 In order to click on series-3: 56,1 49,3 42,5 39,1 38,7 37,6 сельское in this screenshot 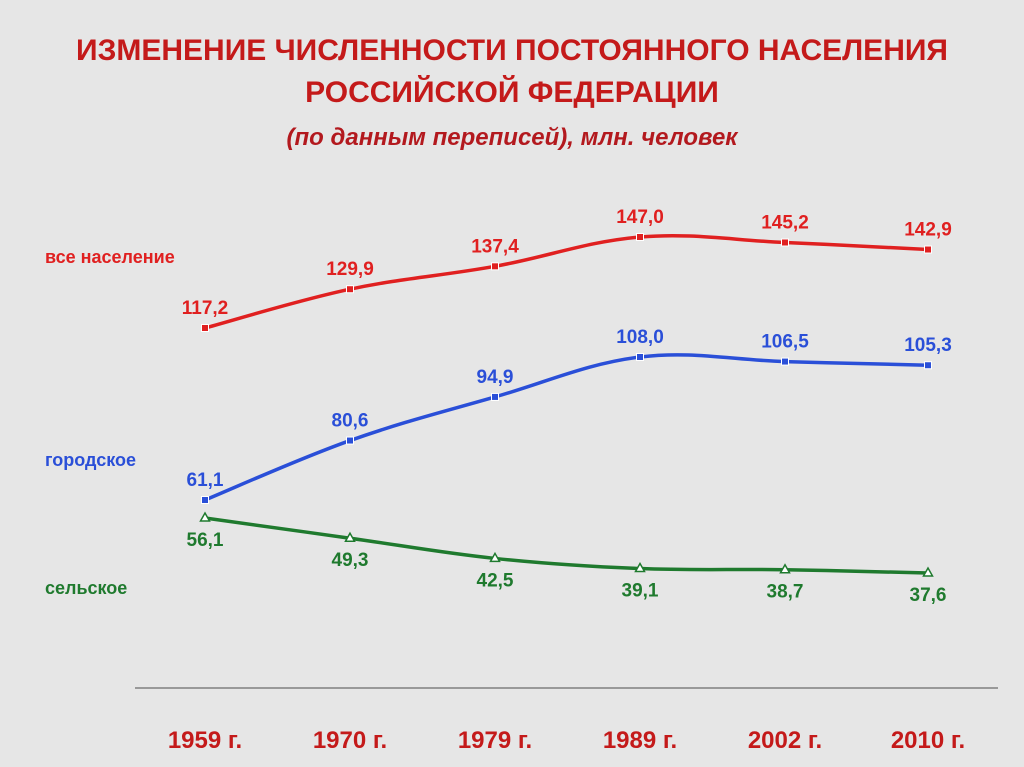, I will do `click(496, 558)`.